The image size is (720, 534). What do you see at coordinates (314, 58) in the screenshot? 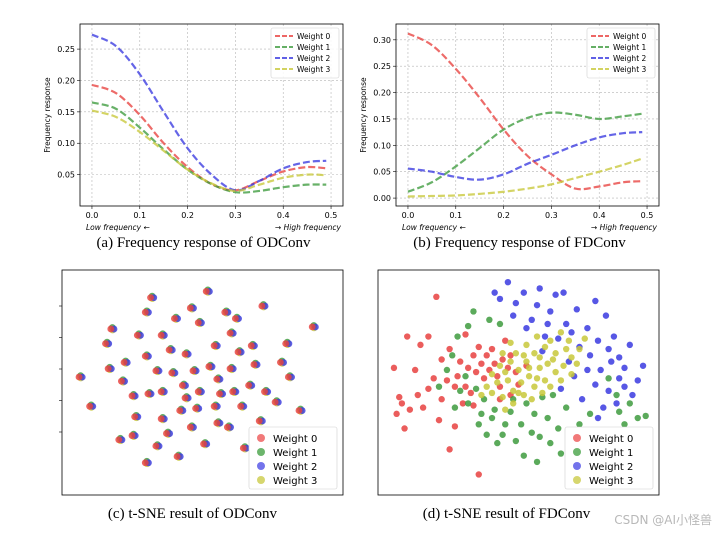
I see `legend-label: Weight 2` at bounding box center [314, 58].